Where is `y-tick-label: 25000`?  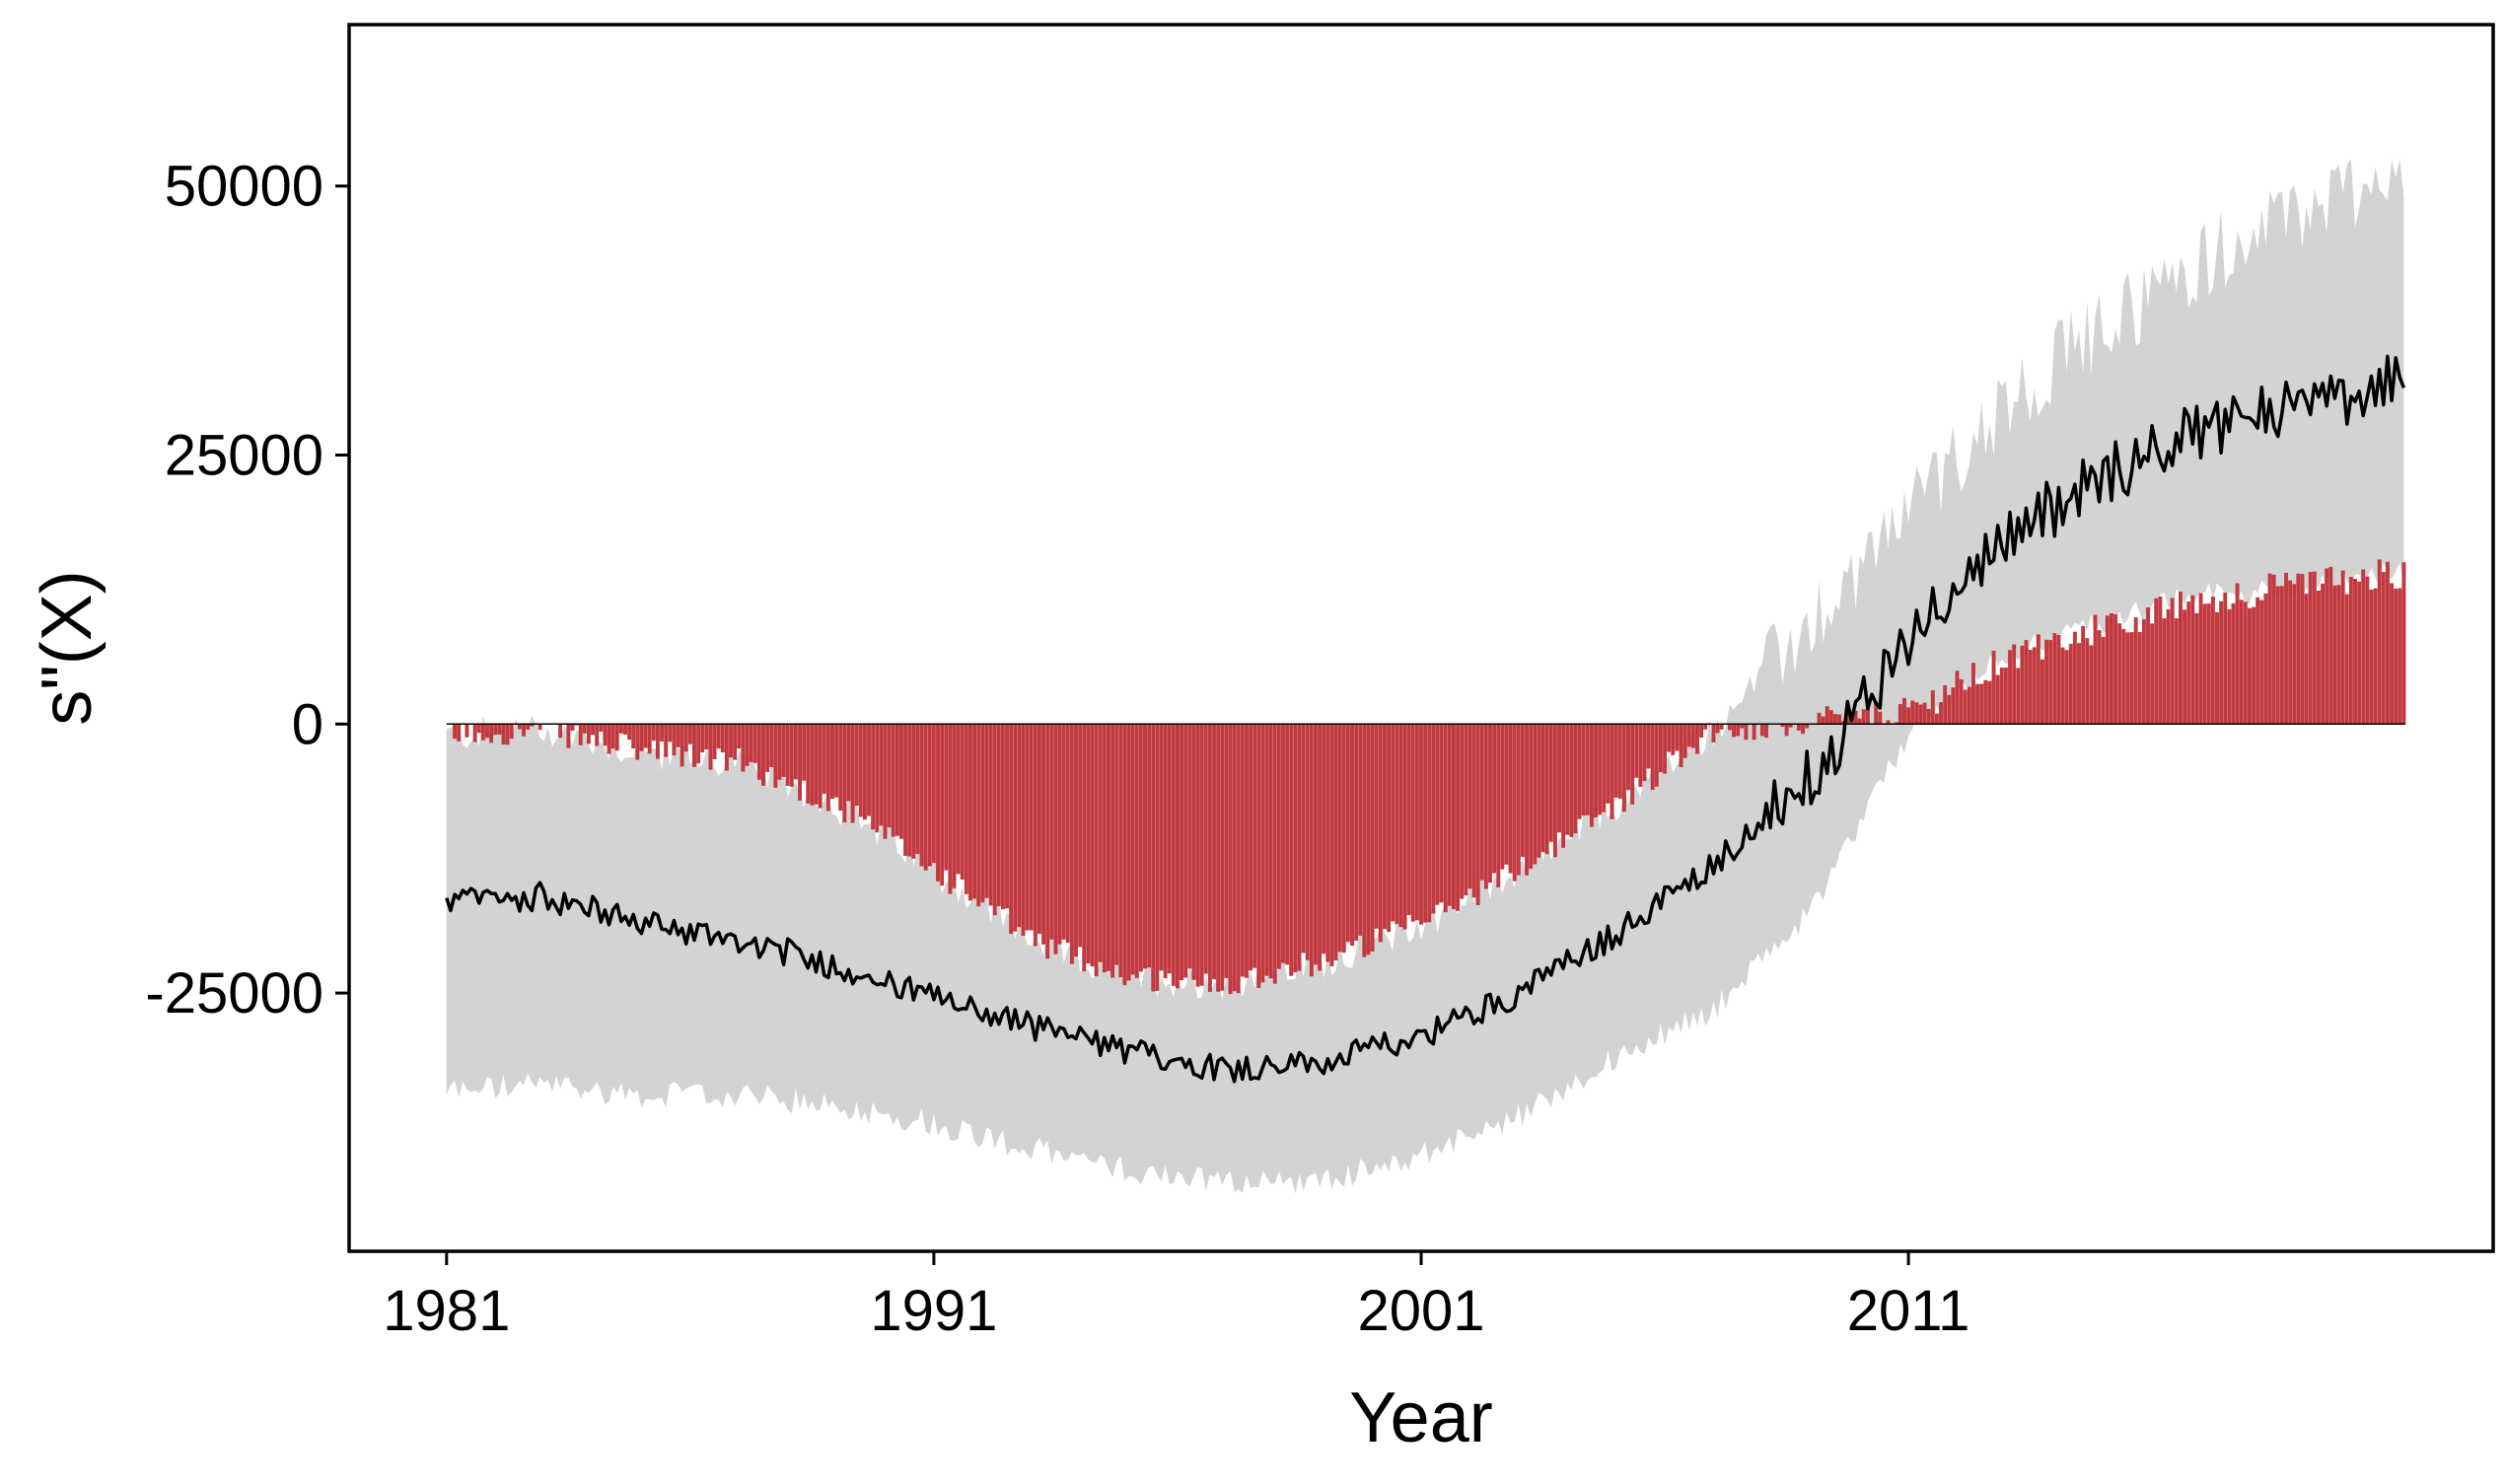
y-tick-label: 25000 is located at coordinates (244, 455).